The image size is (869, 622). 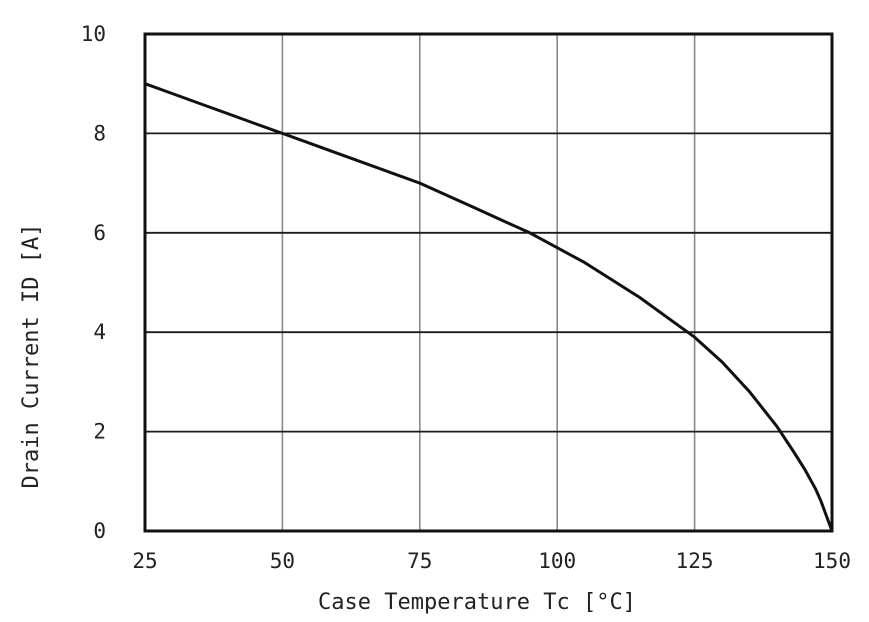 What do you see at coordinates (93, 34) in the screenshot?
I see `y-tick-label: 10` at bounding box center [93, 34].